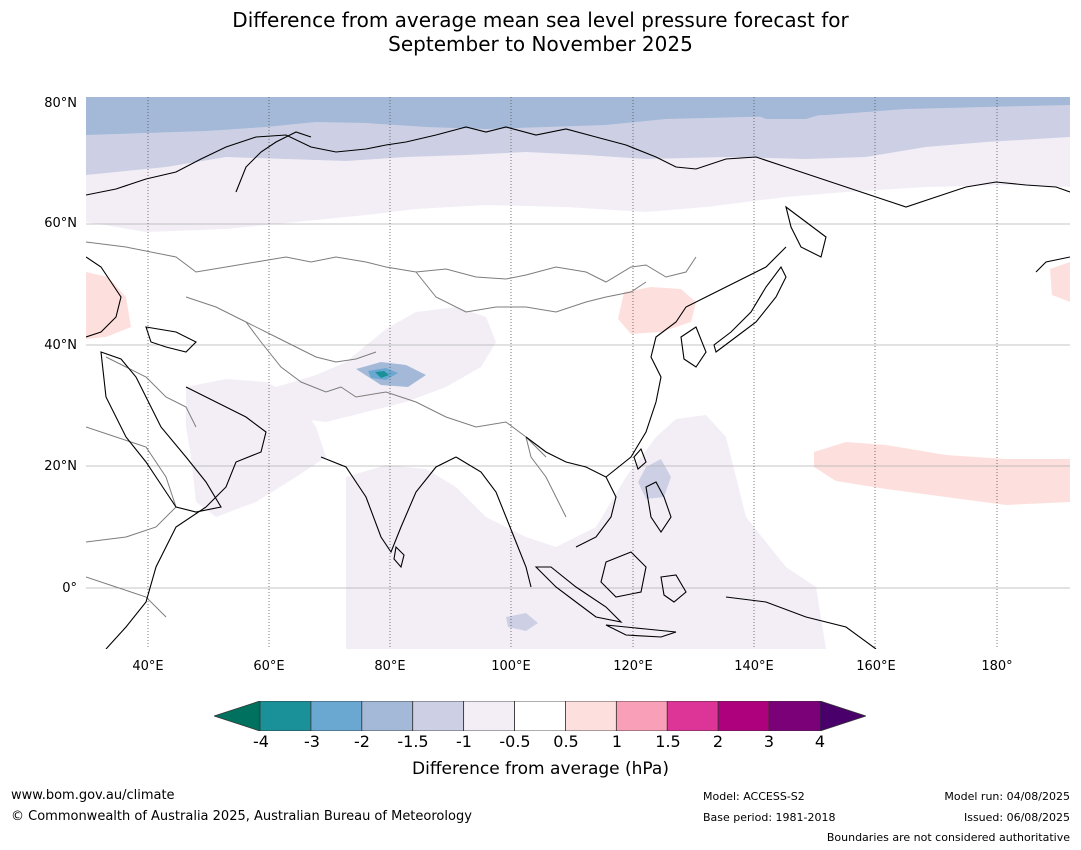 The image size is (1081, 850). Describe the element at coordinates (60, 223) in the screenshot. I see `lat-label-60: 60°N` at that location.